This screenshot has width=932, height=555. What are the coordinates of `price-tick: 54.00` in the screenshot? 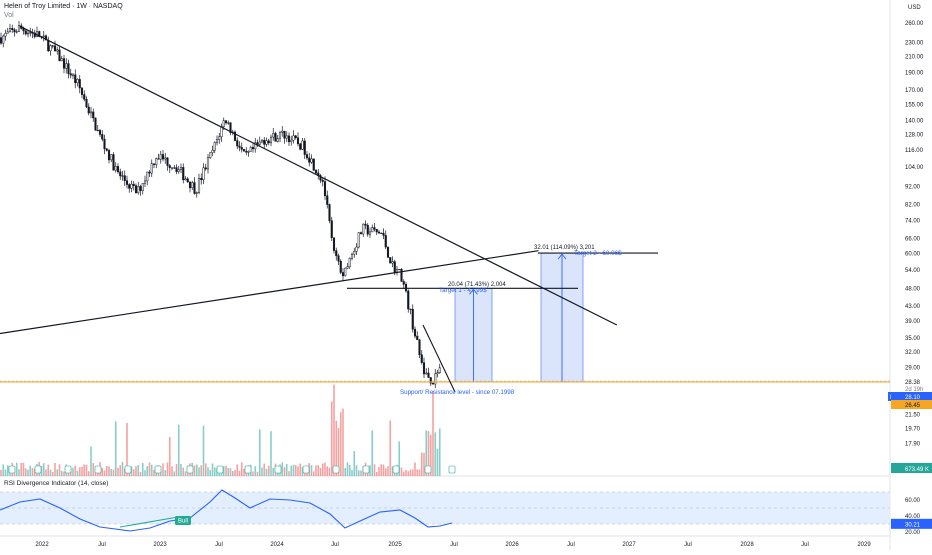 It's located at (913, 271).